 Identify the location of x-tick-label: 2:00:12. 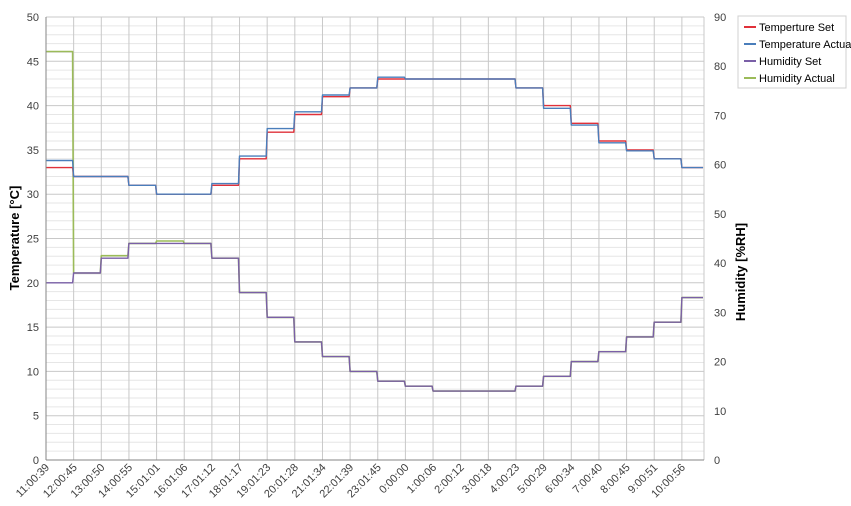
(449, 479).